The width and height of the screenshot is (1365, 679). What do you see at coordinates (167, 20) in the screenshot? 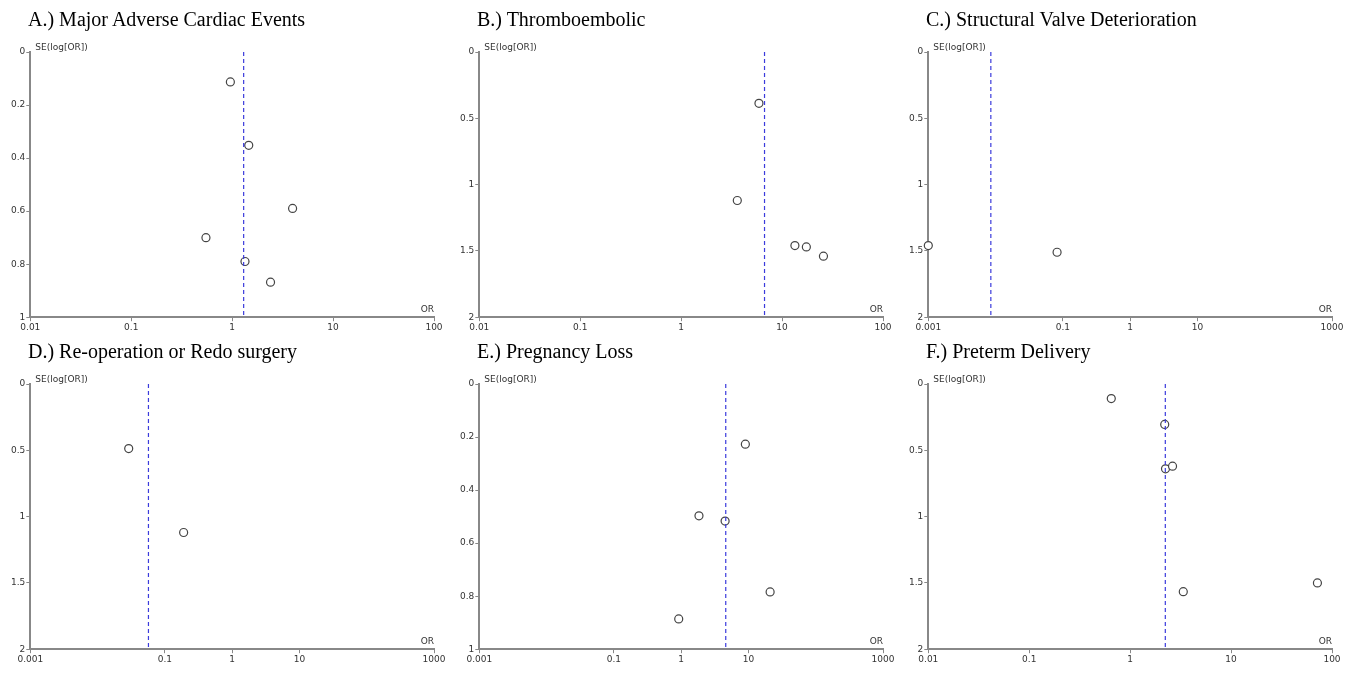
I see `chart-title: A.) Major Adverse Cardiac Events` at bounding box center [167, 20].